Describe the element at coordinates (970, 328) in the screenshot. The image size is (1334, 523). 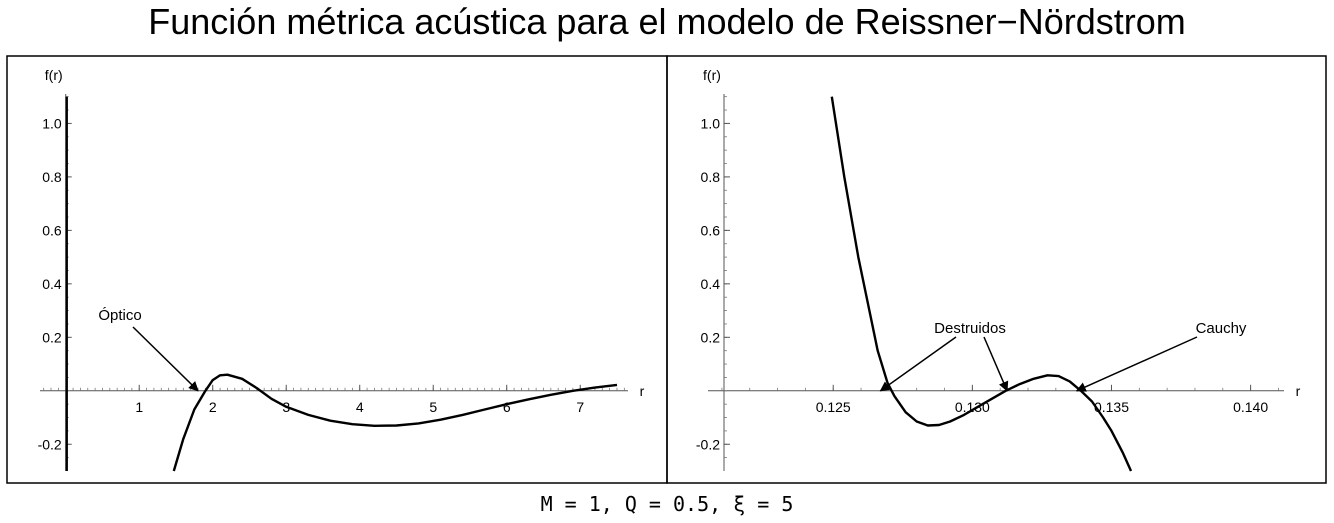
I see `annotation-label: Destruidos` at that location.